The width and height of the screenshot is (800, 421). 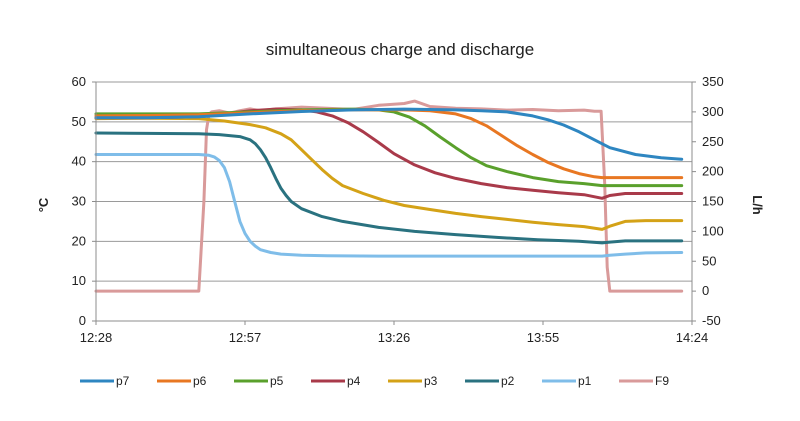 I want to click on y2-axis-label: L/h, so click(x=757, y=205).